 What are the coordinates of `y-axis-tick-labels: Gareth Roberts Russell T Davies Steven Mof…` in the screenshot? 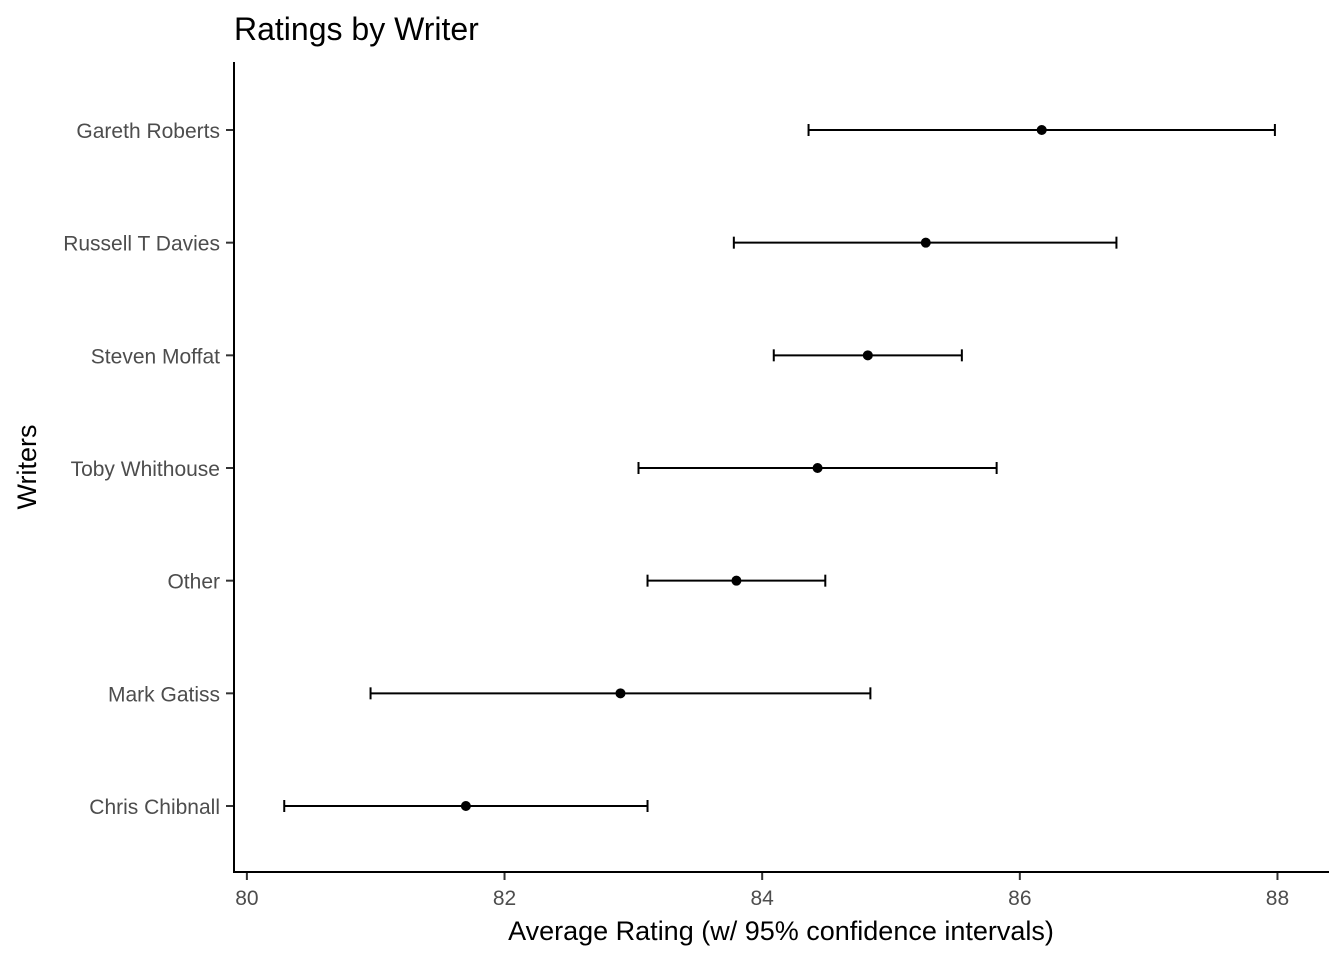 It's located at (141, 469).